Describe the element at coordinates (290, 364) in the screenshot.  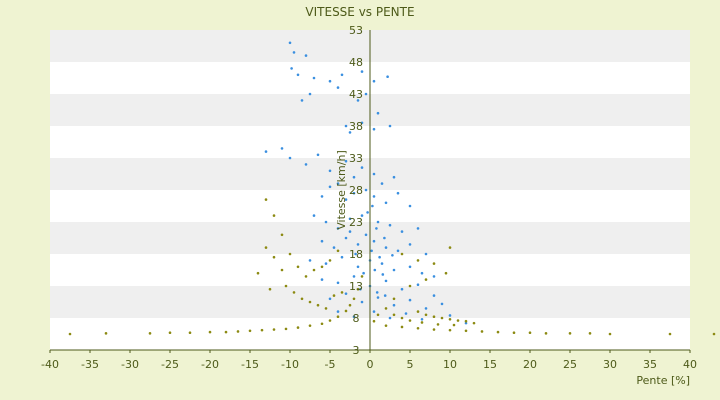
I see `x-tick-label: -10` at that location.